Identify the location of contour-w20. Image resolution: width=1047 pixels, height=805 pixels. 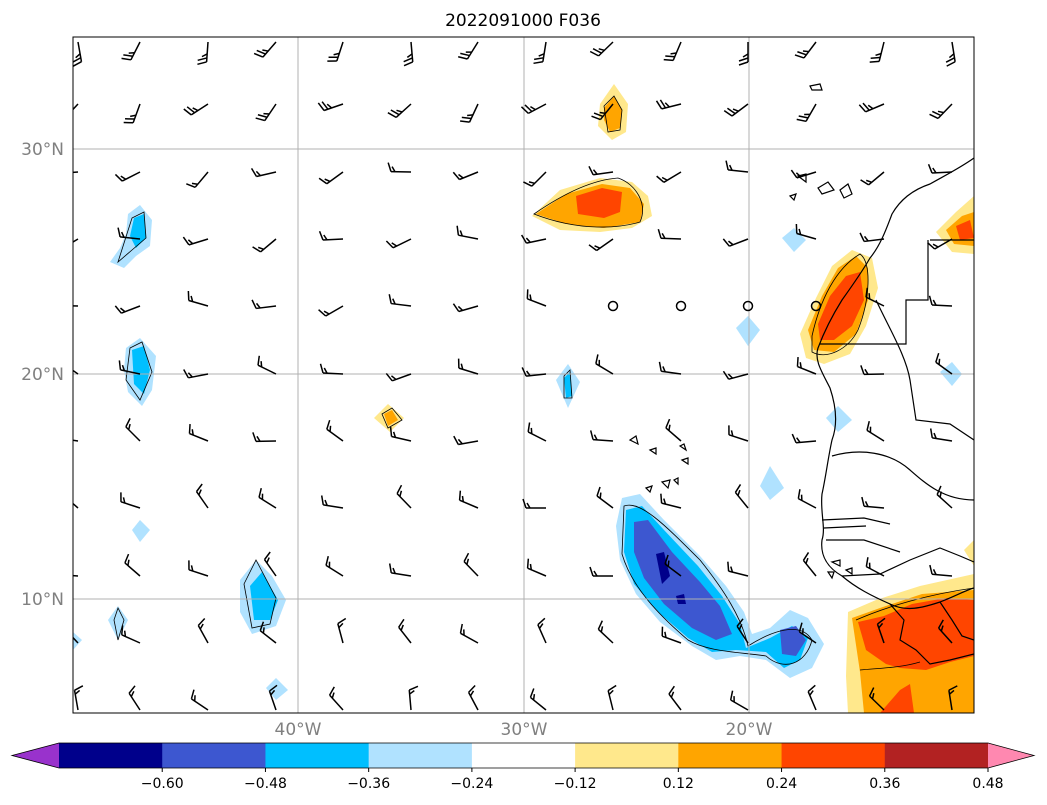
(139, 371).